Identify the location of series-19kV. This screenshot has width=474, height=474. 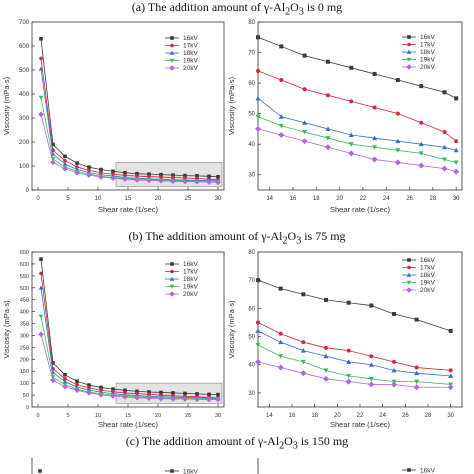
(354, 365).